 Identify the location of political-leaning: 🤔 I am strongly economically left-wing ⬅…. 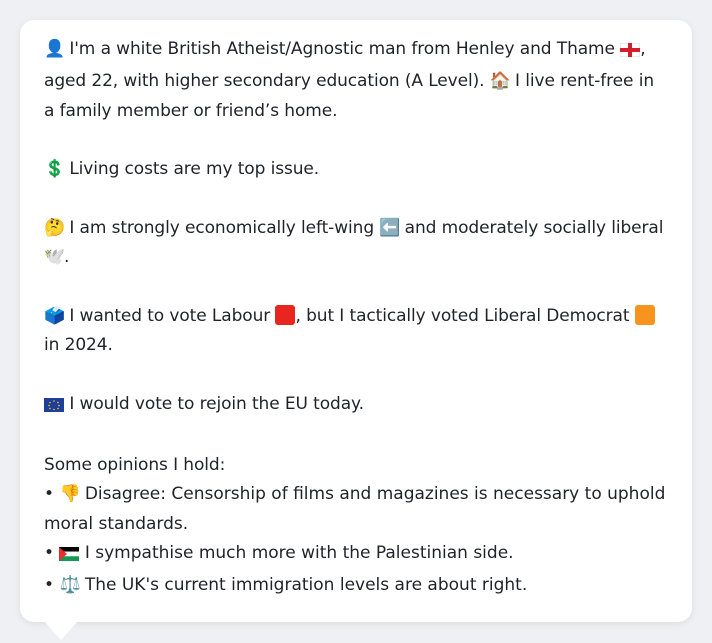
(356, 243).